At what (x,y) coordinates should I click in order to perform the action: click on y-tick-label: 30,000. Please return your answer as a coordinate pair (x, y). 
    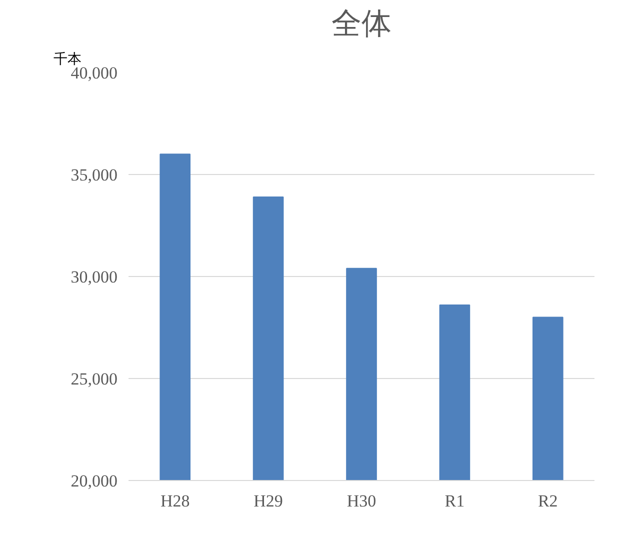
    Looking at the image, I should click on (94, 277).